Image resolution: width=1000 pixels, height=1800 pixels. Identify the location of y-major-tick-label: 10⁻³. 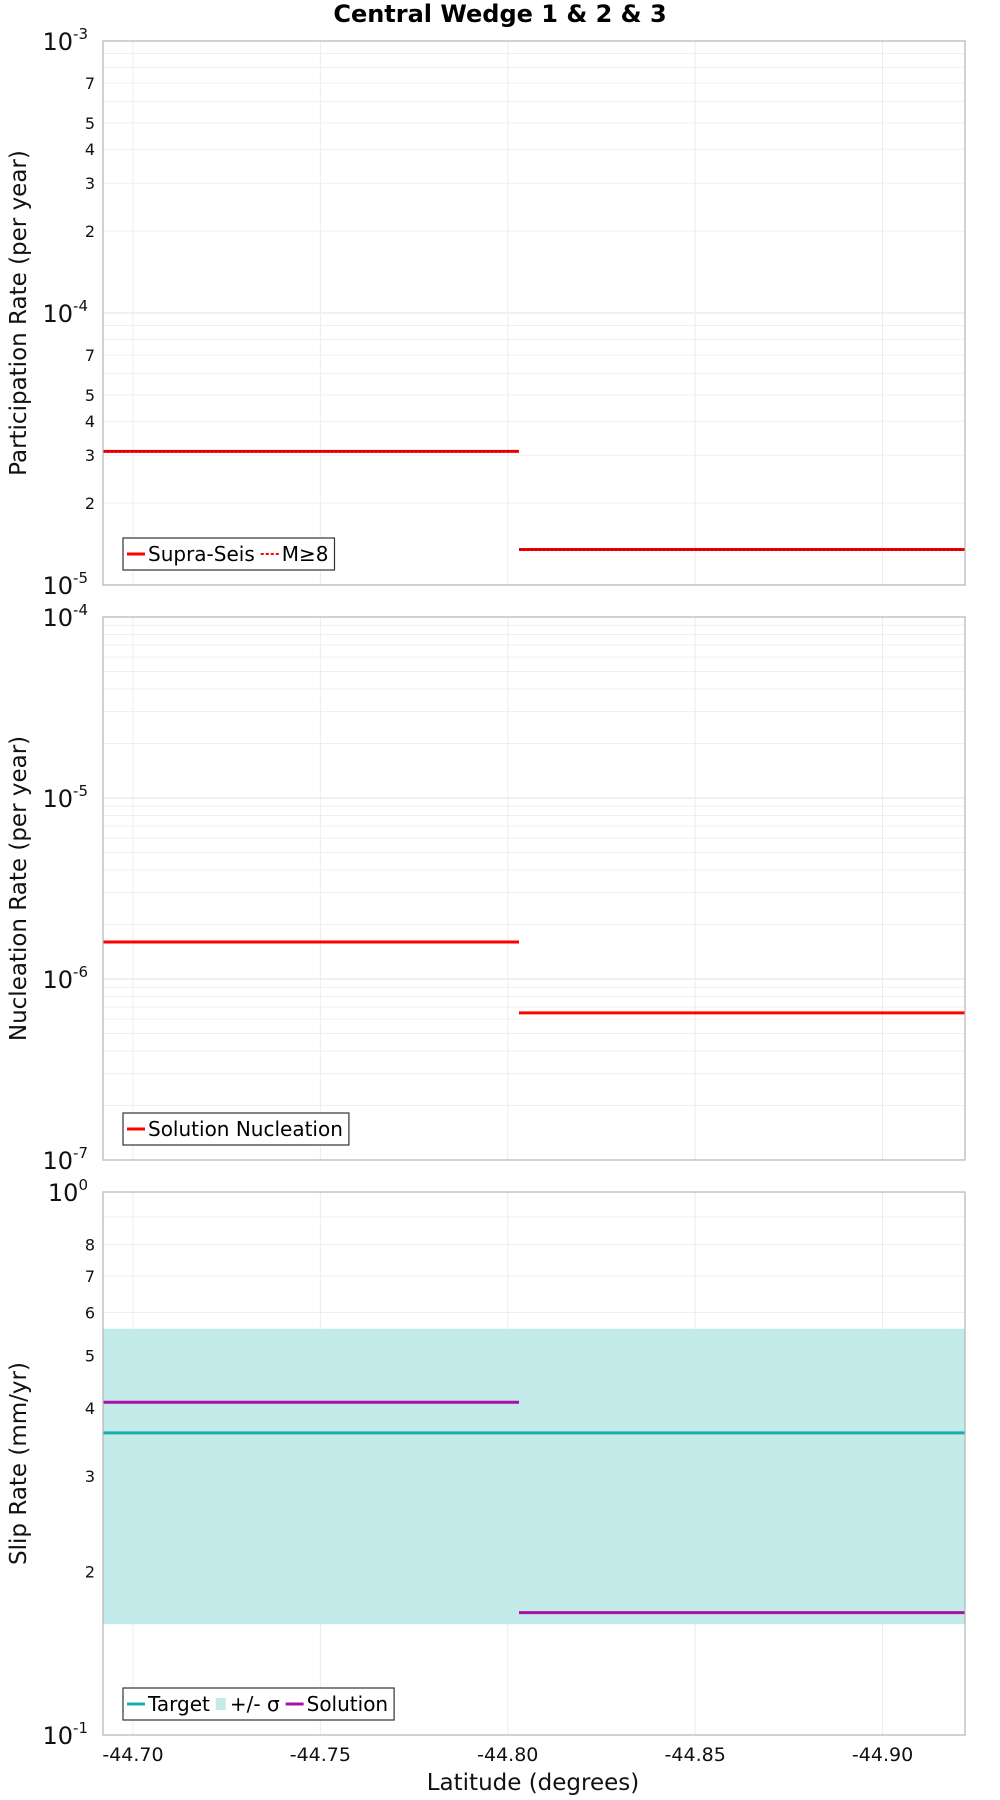
(65, 40).